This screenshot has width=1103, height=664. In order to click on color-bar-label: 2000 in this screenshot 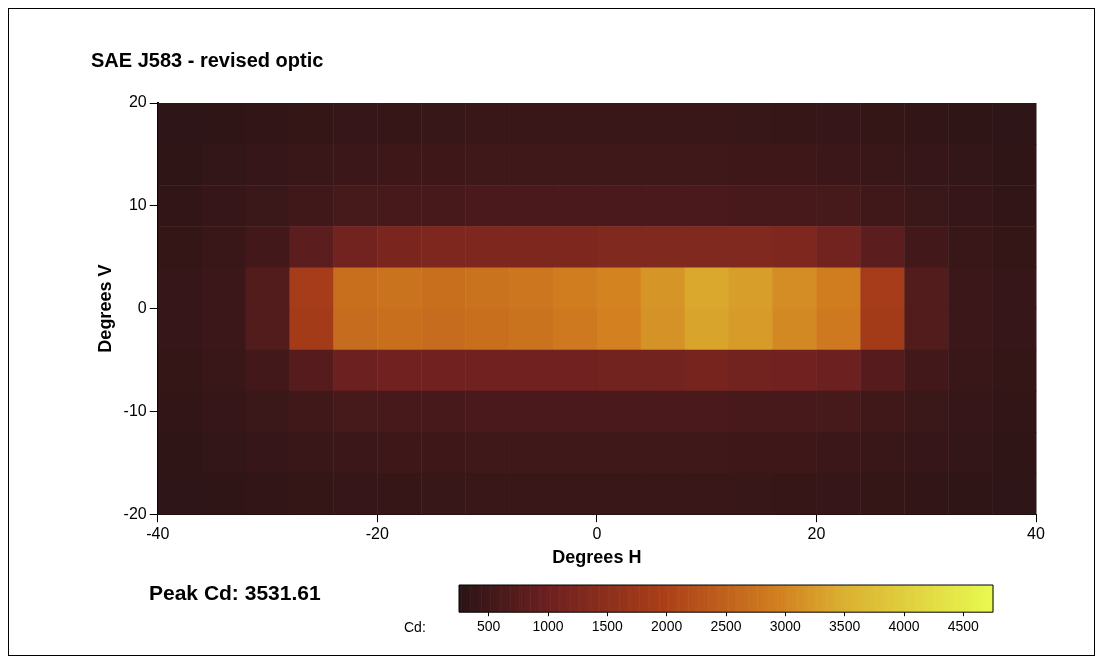, I will do `click(667, 626)`.